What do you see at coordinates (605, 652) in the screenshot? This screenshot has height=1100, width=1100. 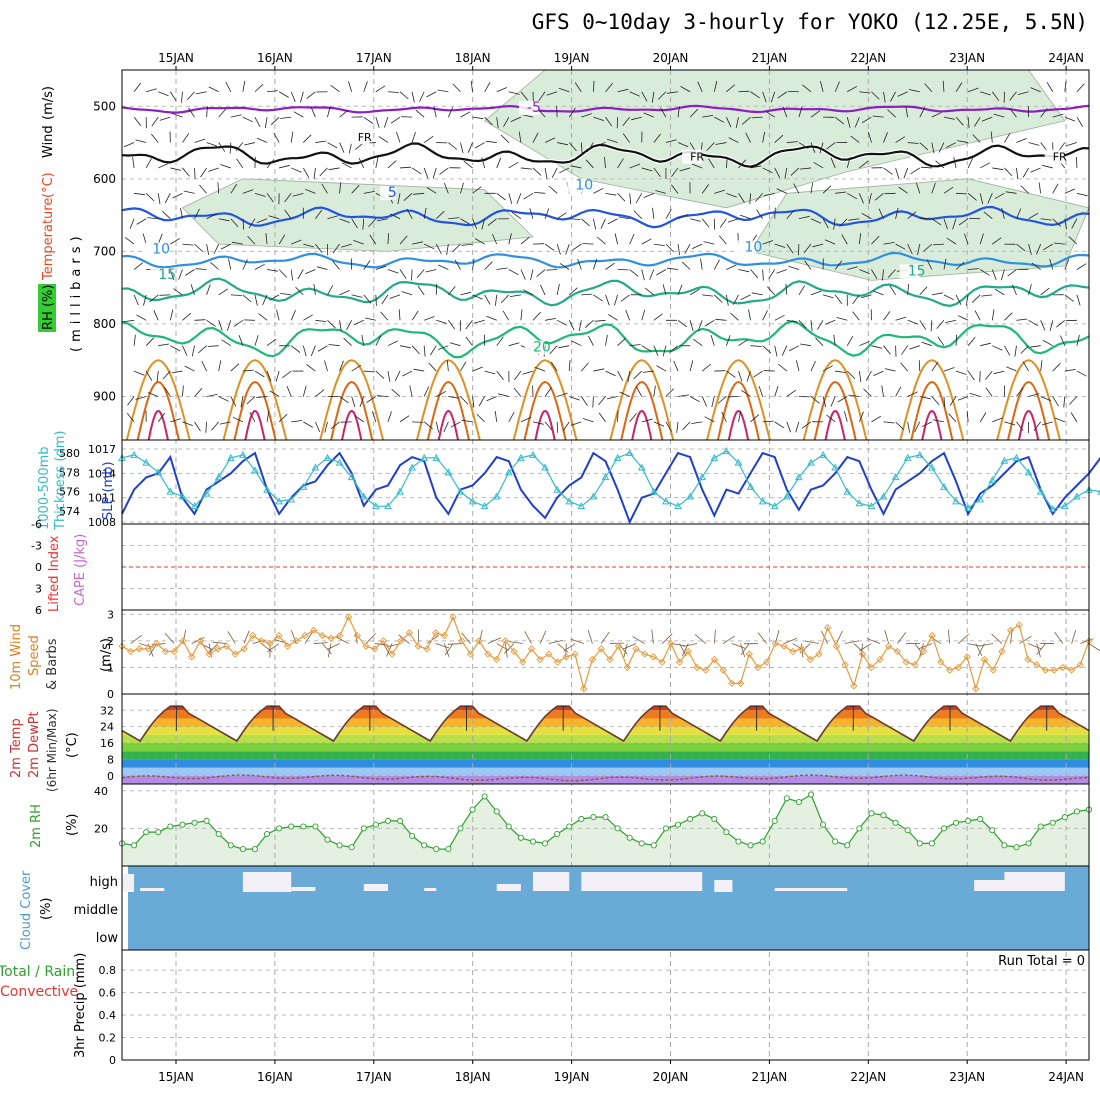 I see `wind10m-panel` at bounding box center [605, 652].